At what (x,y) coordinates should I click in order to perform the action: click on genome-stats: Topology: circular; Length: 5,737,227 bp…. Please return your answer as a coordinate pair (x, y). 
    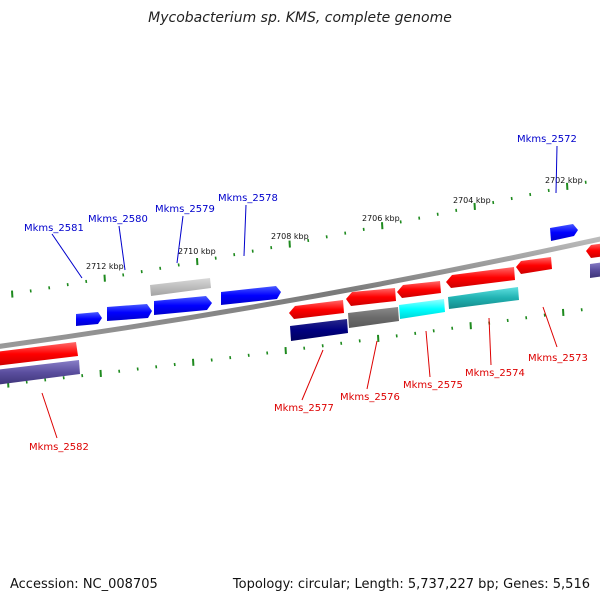
    Looking at the image, I should click on (411, 584).